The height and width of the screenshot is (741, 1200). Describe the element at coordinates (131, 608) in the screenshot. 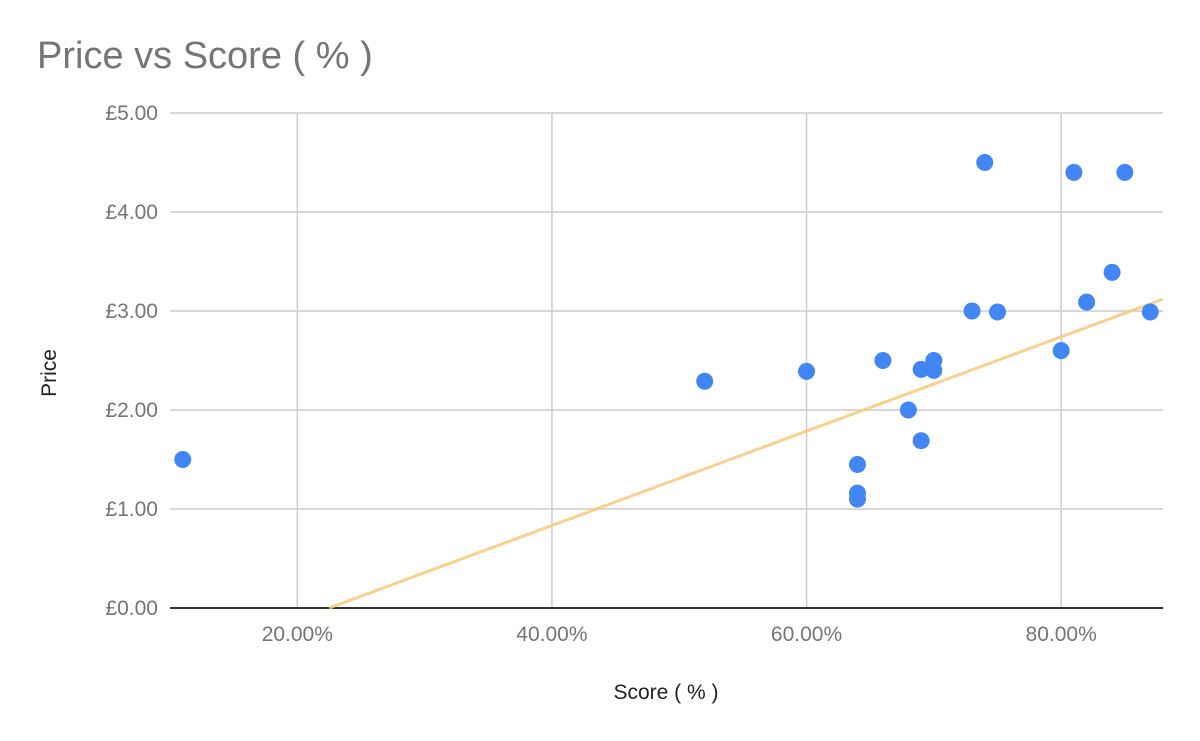

I see `y-tick-label: £0.00` at that location.